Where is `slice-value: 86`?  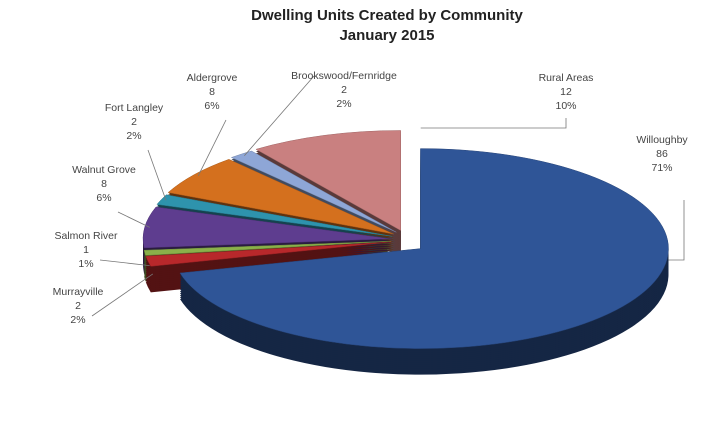
slice-value: 86 is located at coordinates (662, 154).